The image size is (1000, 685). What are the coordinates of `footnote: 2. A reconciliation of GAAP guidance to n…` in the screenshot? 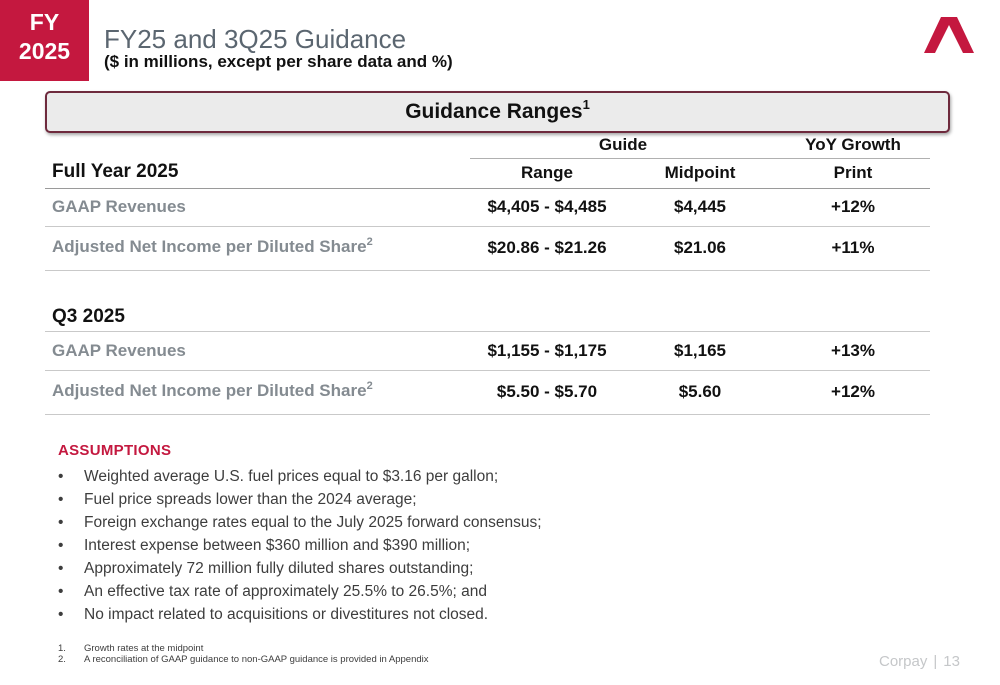 It's located at (243, 659).